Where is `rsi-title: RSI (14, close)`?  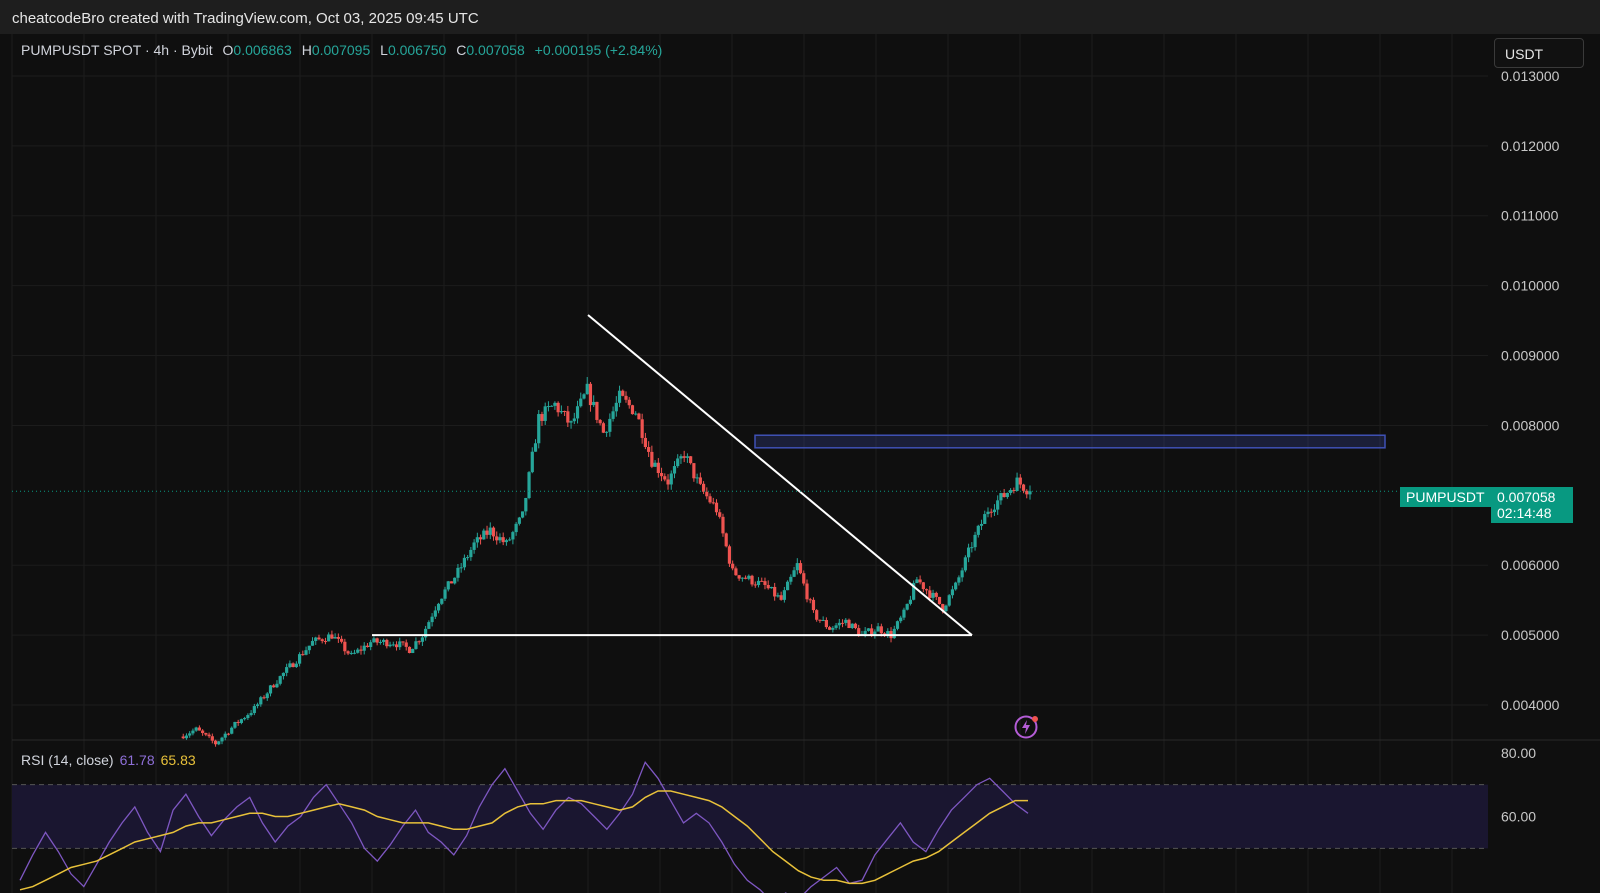 rsi-title: RSI (14, close) is located at coordinates (67, 760).